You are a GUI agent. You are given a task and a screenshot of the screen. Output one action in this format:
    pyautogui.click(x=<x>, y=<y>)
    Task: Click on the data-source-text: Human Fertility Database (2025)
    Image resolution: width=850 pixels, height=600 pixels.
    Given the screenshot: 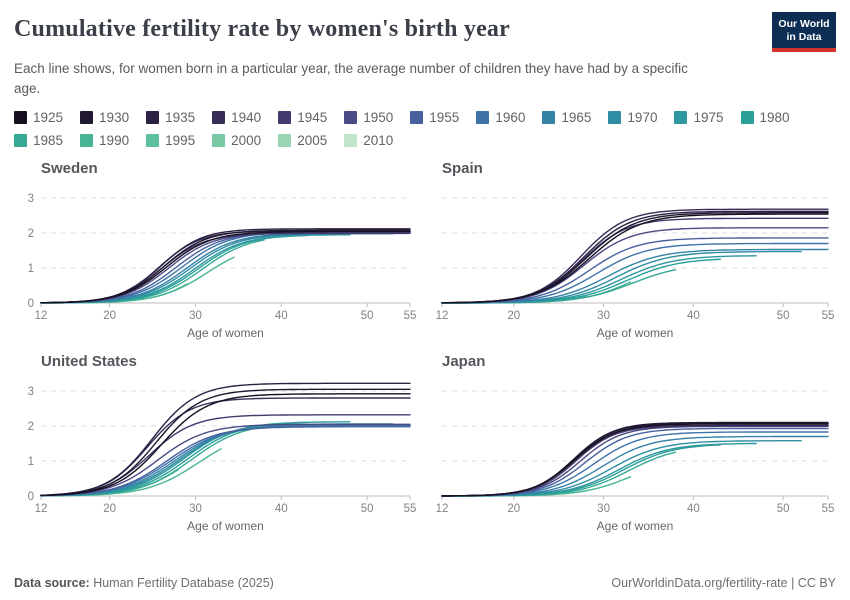 What is the action you would take?
    pyautogui.click(x=181, y=583)
    